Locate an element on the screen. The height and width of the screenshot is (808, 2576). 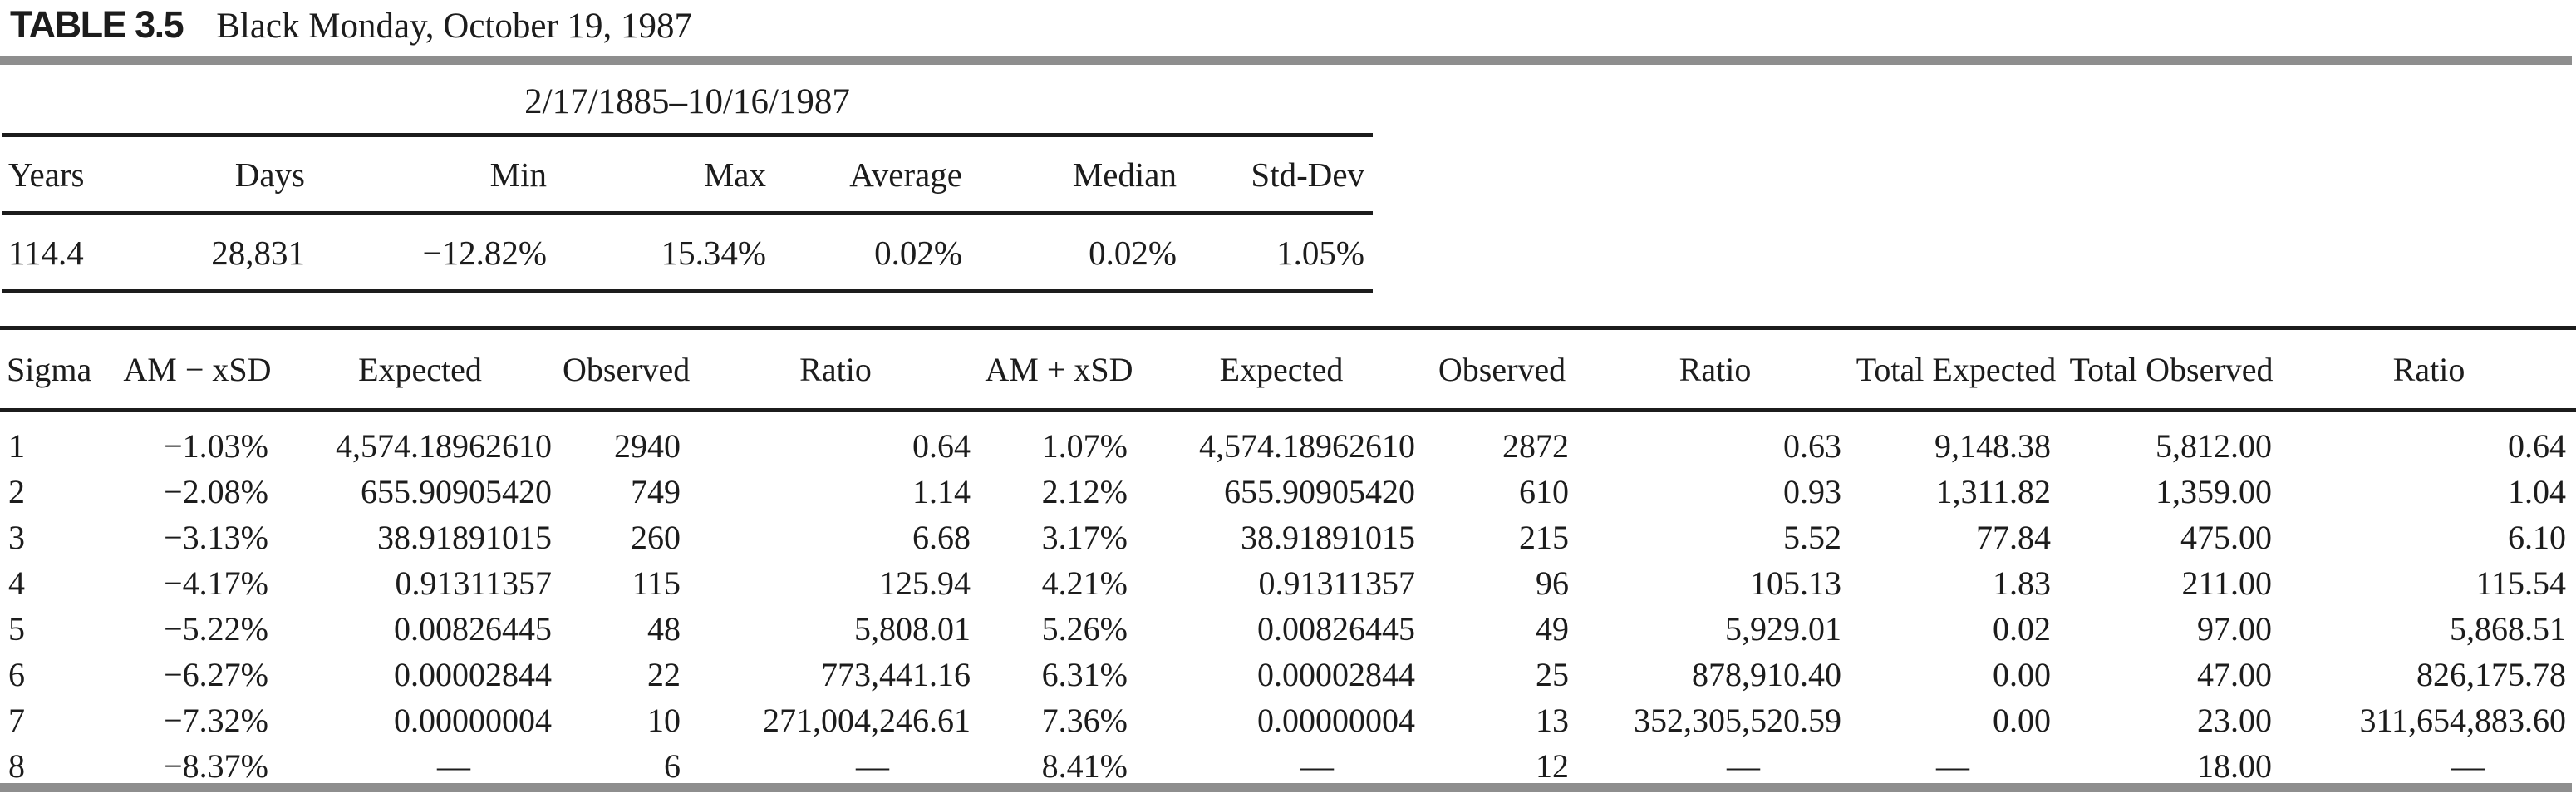
cell: 211.00 is located at coordinates (2226, 583).